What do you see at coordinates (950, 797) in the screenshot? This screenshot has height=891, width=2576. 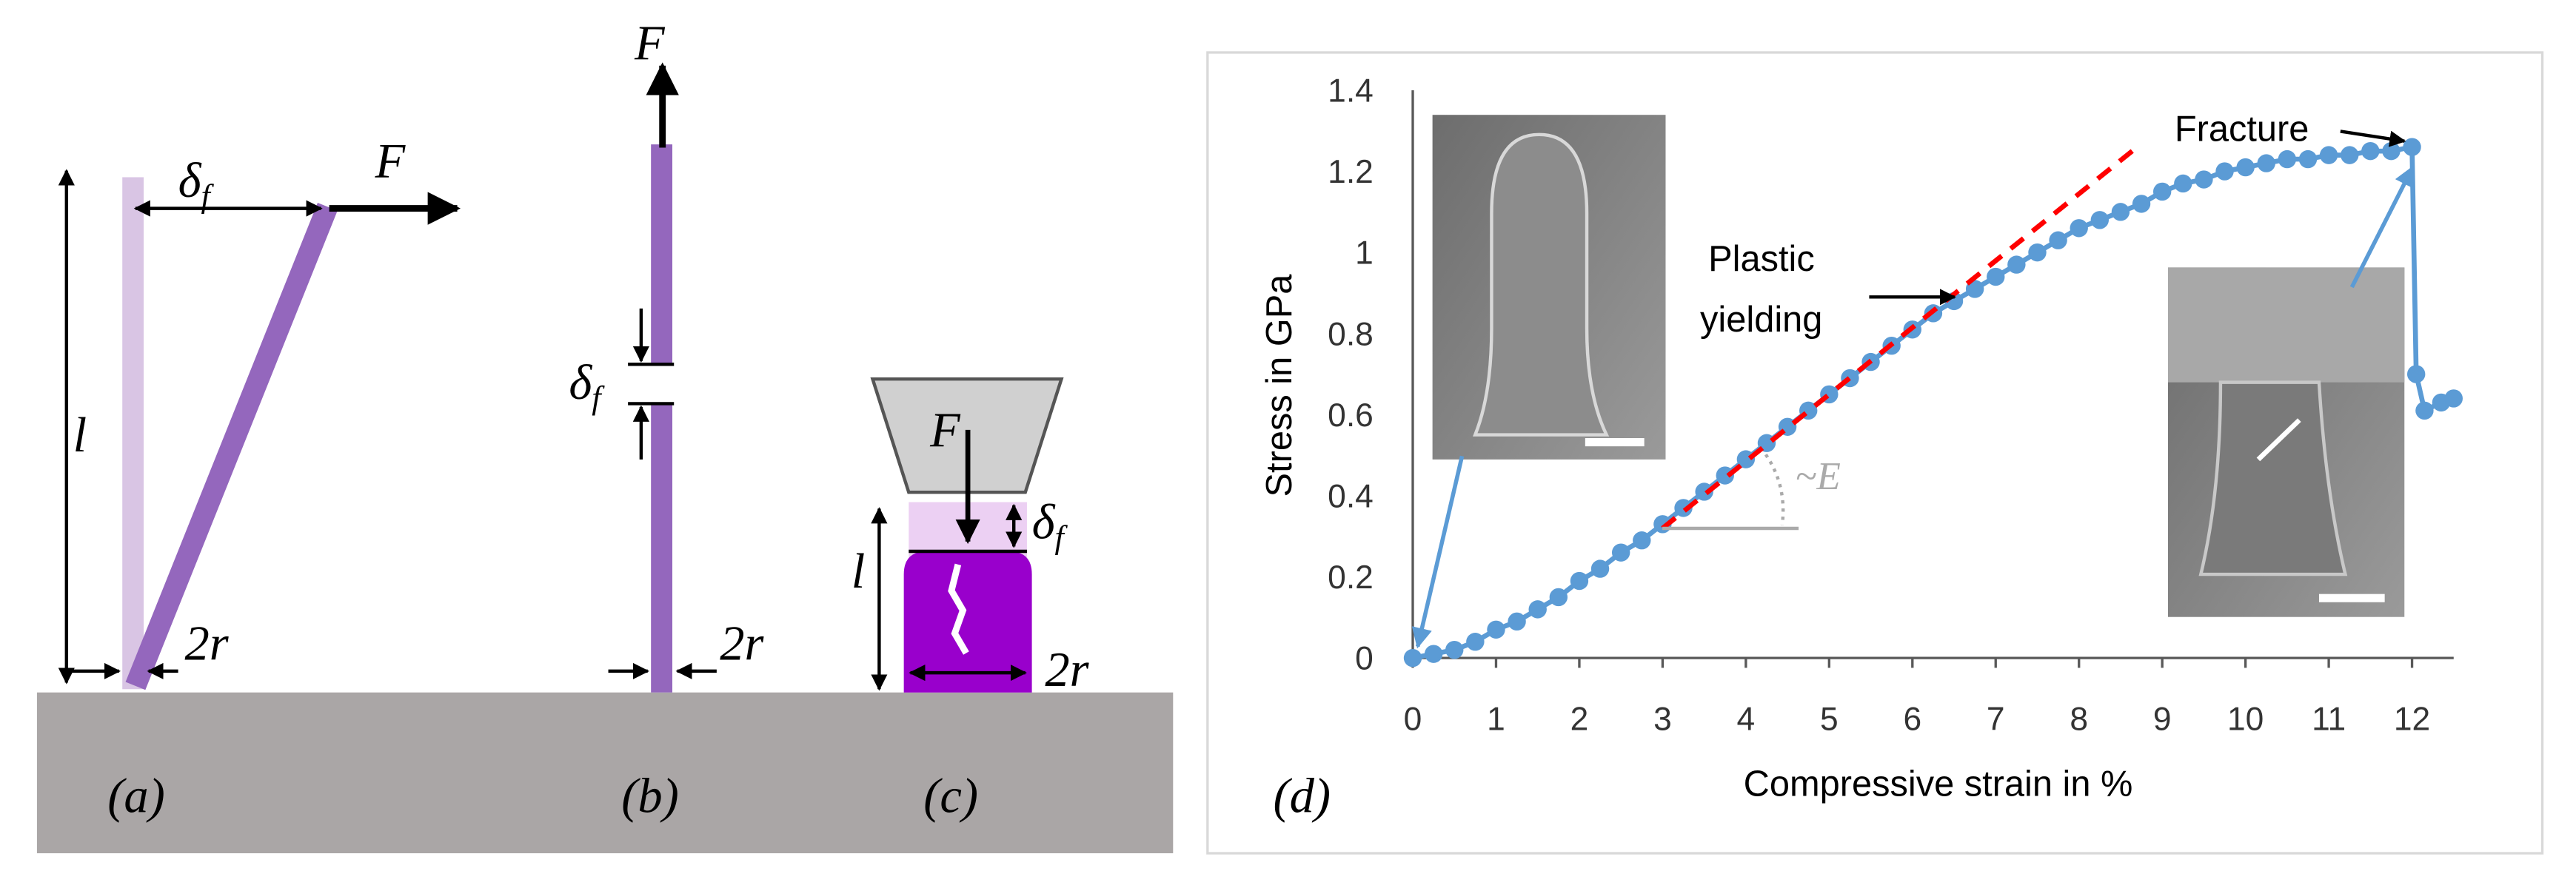 I see `panel-label: (c)` at bounding box center [950, 797].